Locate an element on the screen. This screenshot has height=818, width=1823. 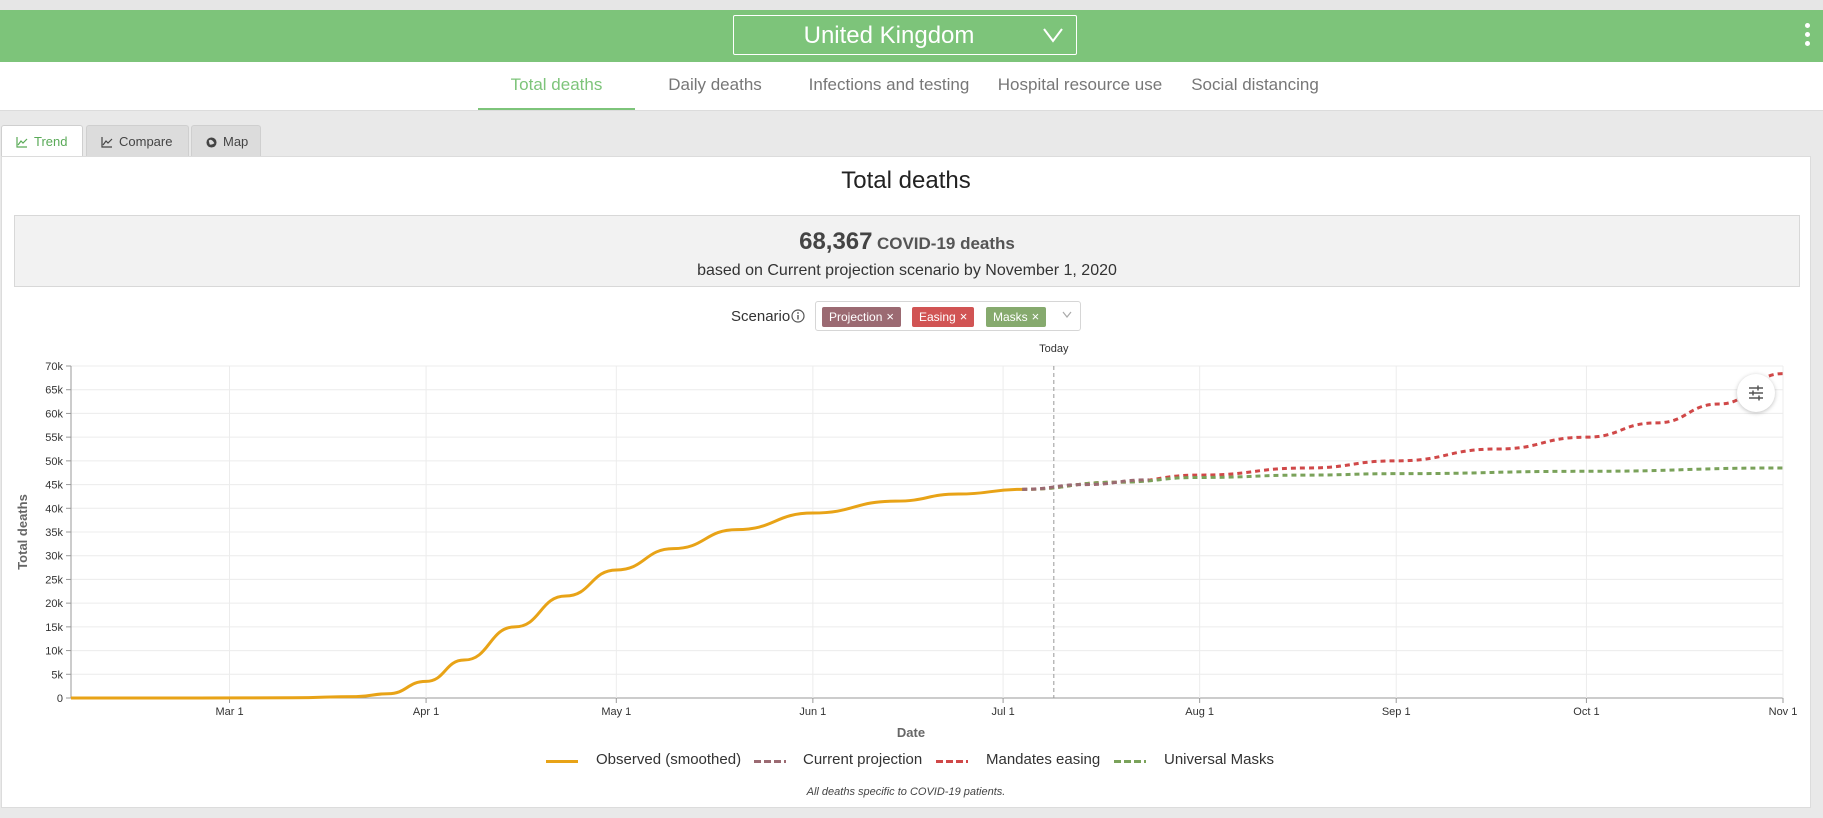
scenario-tag-easing: Easing × is located at coordinates (943, 317).